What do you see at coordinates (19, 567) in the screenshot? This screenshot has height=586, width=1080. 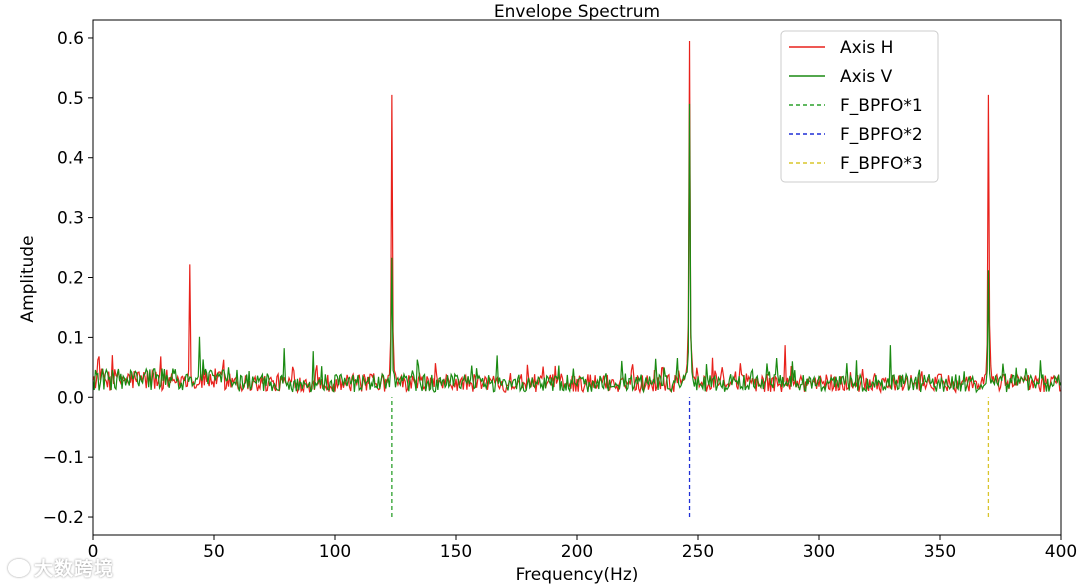 I see `watermark-logo-icon` at bounding box center [19, 567].